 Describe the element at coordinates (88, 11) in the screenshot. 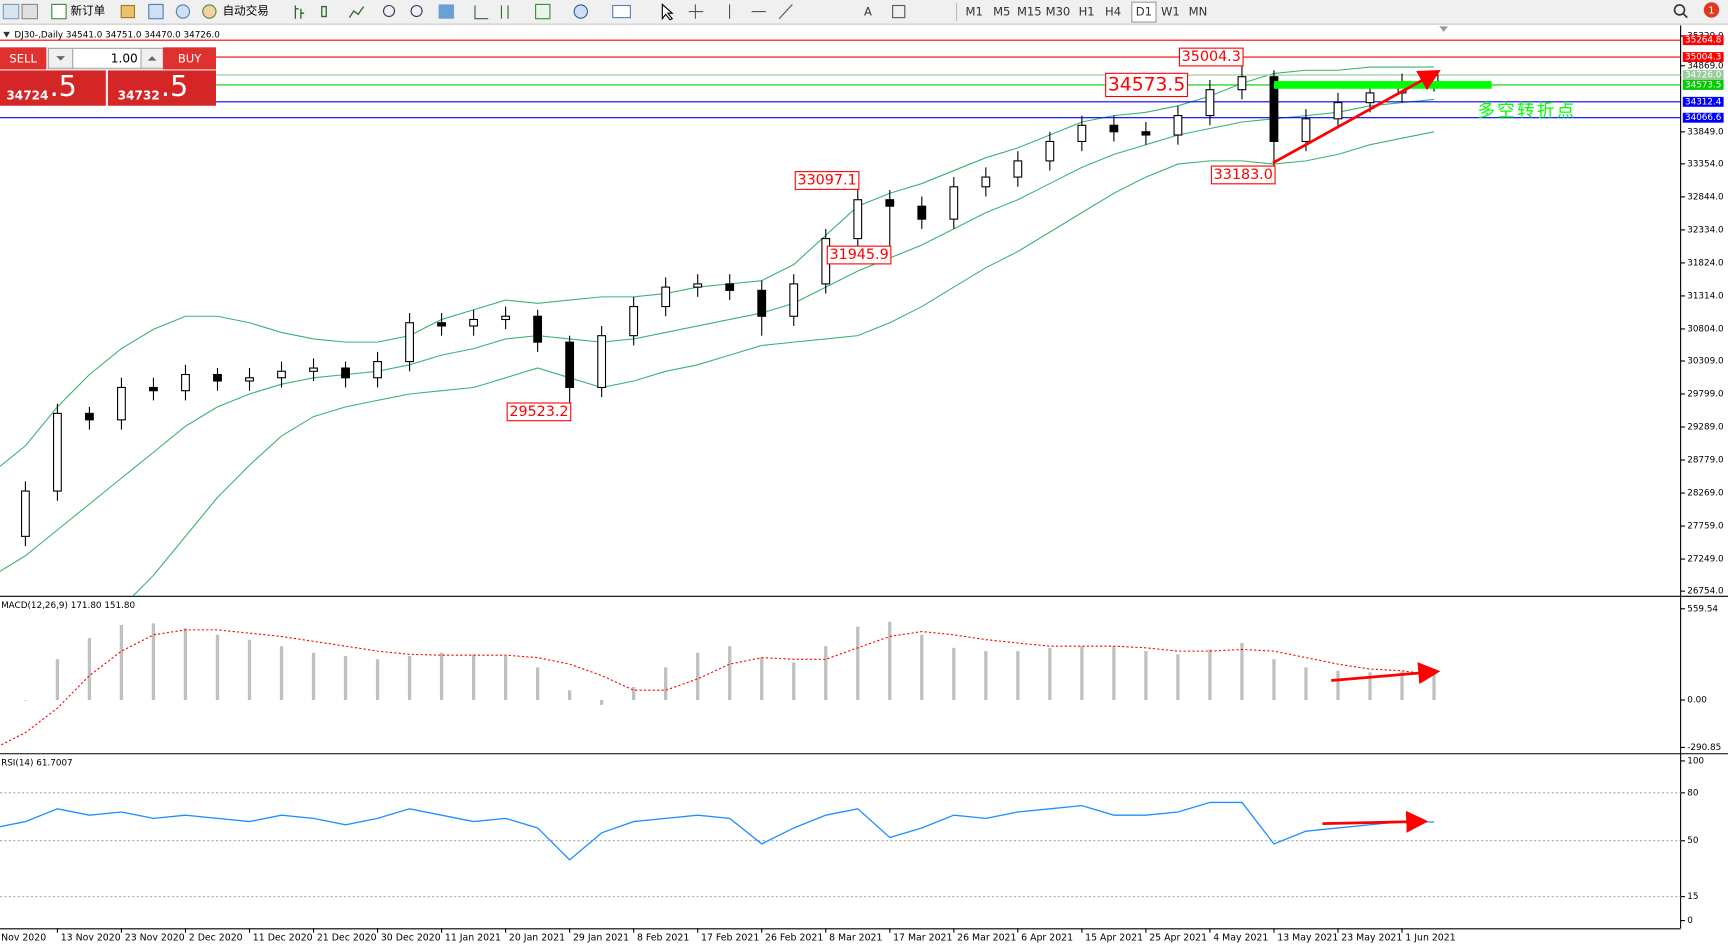

I see `new-order: 新订单` at that location.